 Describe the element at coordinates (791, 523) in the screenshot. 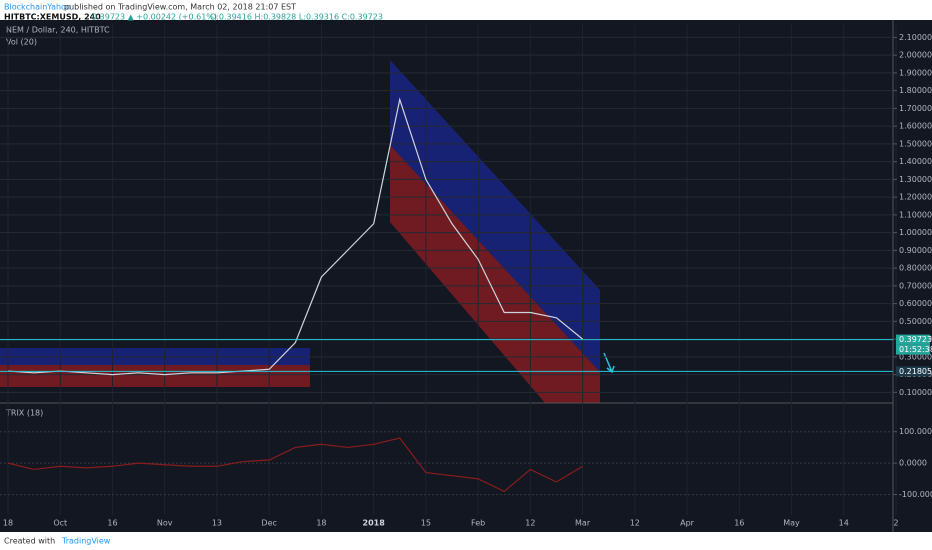

I see `x-tick-label: May` at that location.